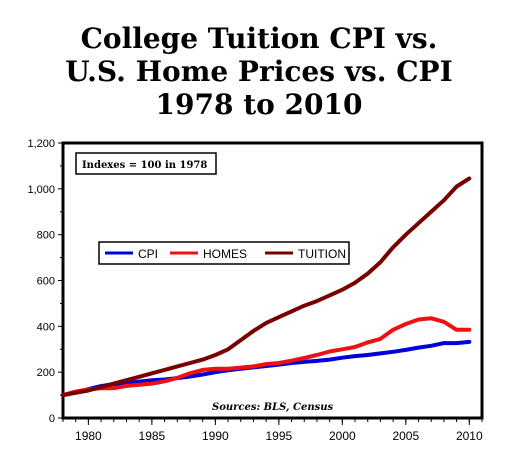 Image resolution: width=518 pixels, height=470 pixels. I want to click on index-note-box: Indexes = 100 in 1978, so click(146, 163).